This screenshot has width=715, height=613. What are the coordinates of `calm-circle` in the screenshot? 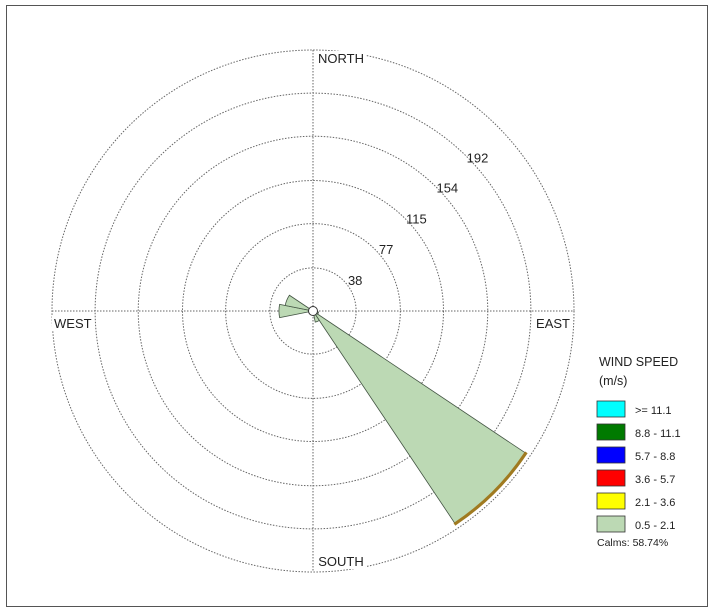 It's located at (313, 311).